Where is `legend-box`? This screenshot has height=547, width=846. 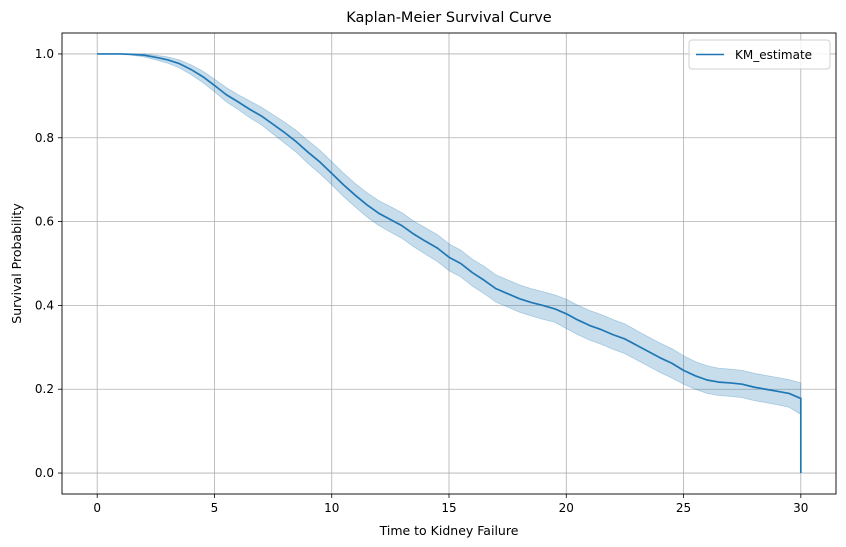 legend-box is located at coordinates (759, 54).